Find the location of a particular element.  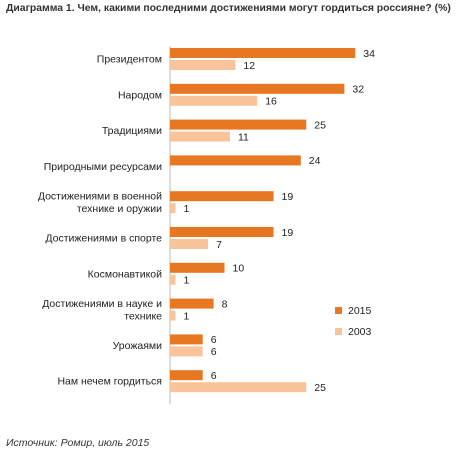

data-label: 12 is located at coordinates (249, 66).